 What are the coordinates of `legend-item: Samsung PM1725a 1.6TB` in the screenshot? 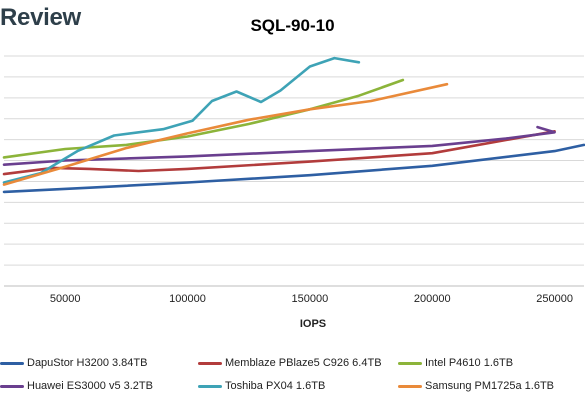 It's located at (476, 386).